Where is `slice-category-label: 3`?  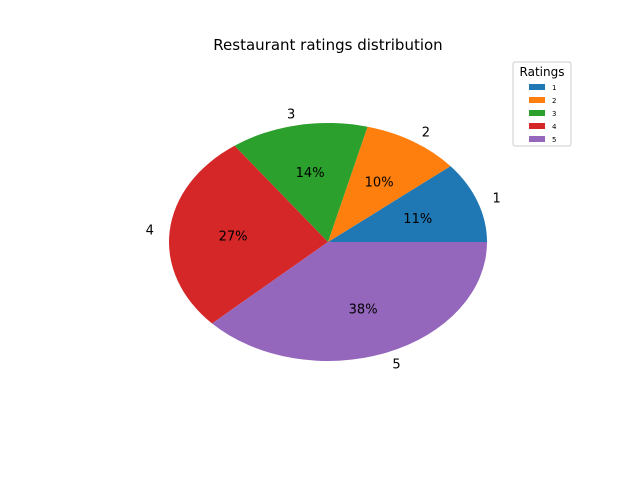 slice-category-label: 3 is located at coordinates (291, 114).